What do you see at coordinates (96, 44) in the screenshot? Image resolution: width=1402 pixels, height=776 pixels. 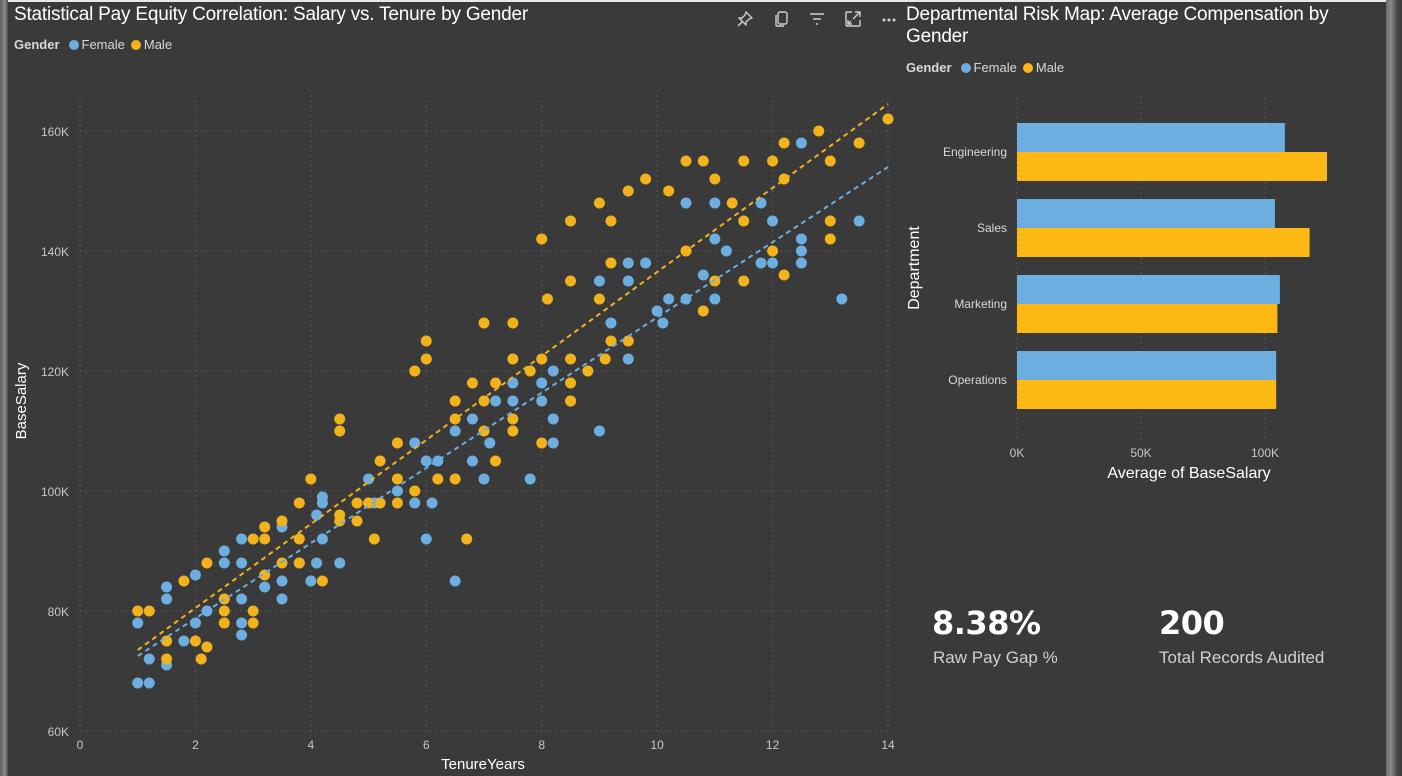 I see `scatter-legend-female: Female` at bounding box center [96, 44].